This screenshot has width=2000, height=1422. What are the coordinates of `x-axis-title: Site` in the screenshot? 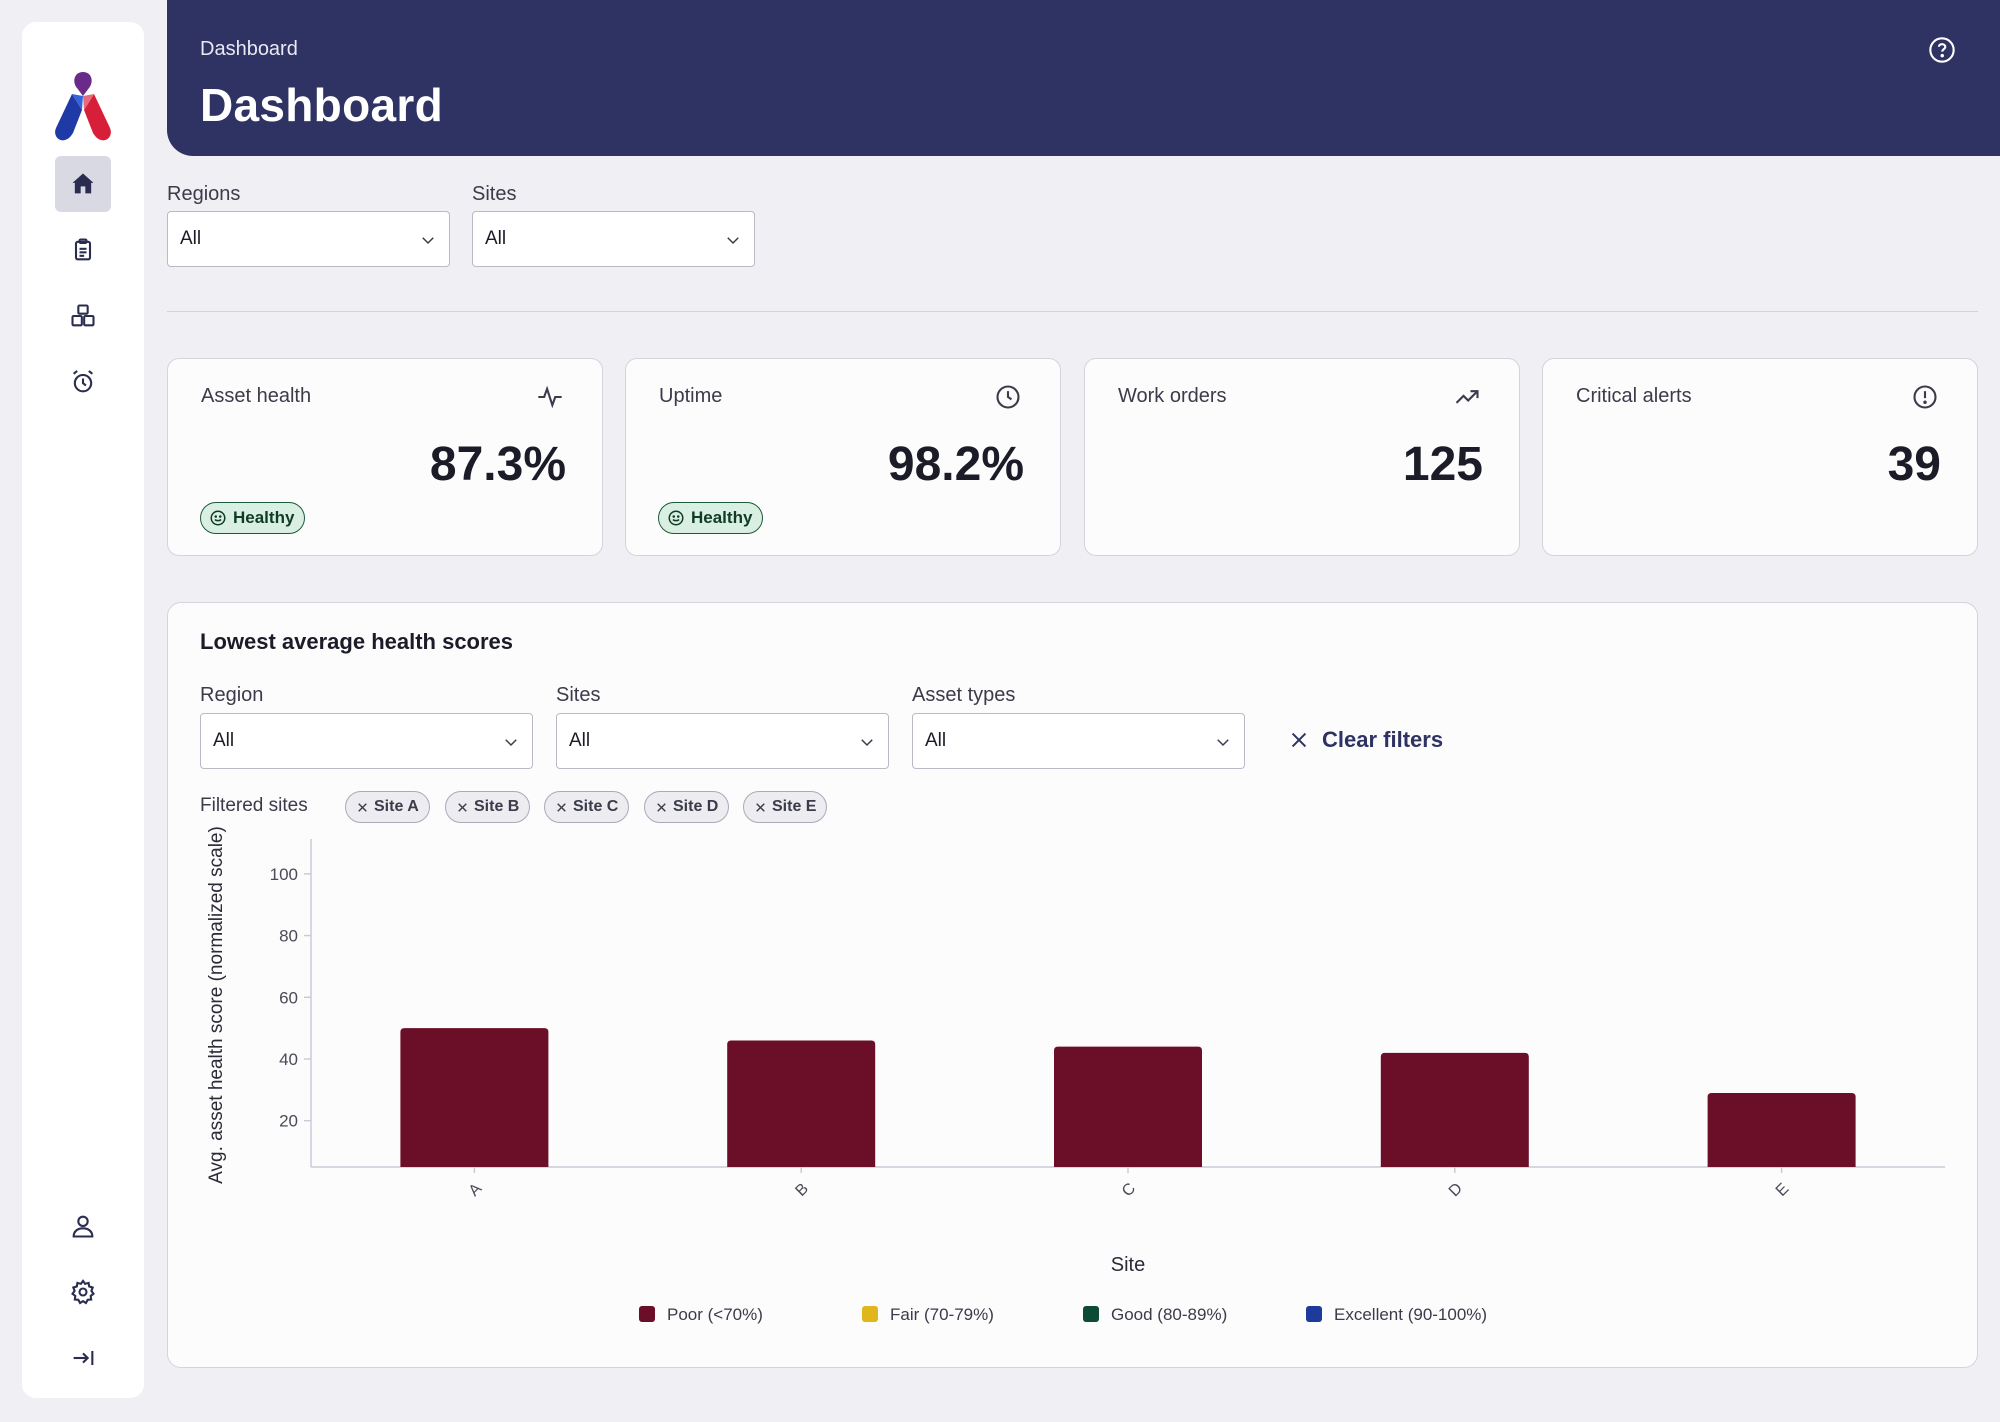 It's located at (1128, 1265).